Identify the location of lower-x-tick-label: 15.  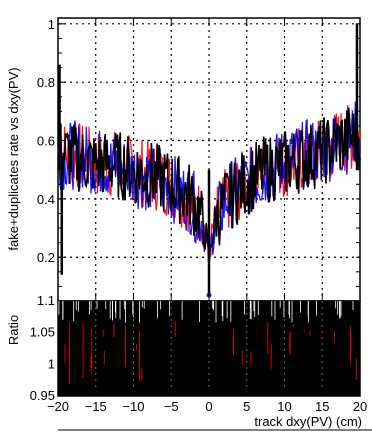
(322, 406).